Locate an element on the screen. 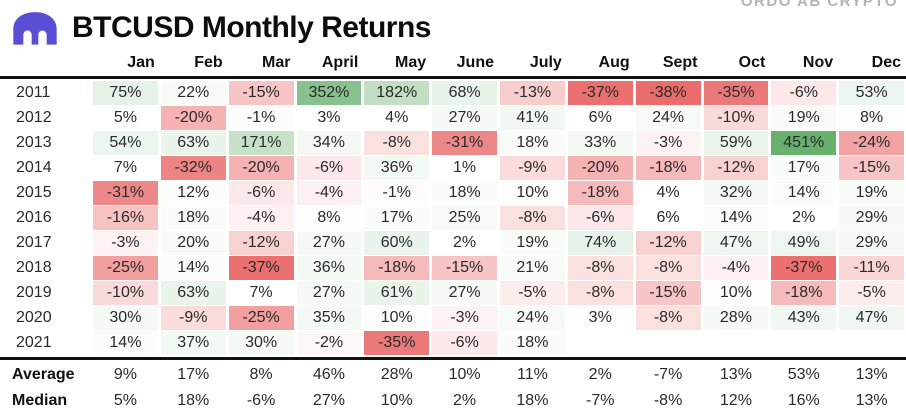  median-cell-sept: -8% is located at coordinates (668, 400).